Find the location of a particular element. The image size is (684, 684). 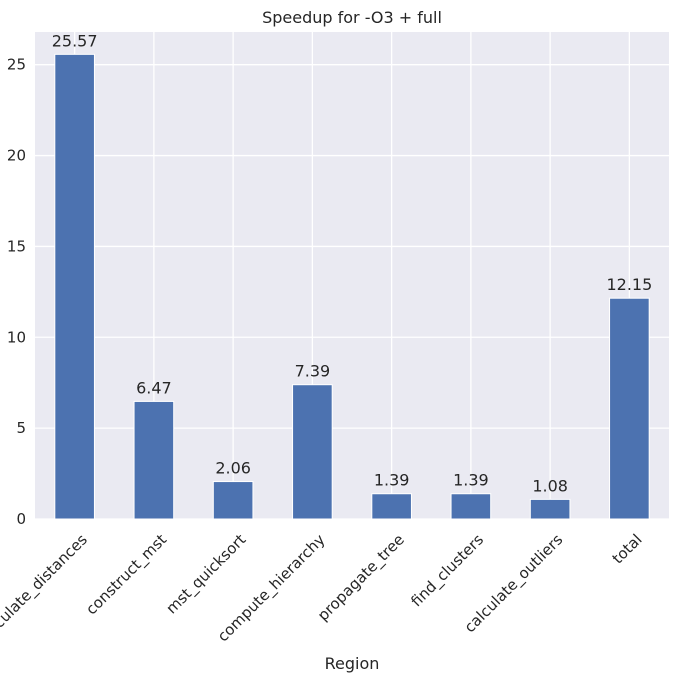

x-axis-title: Region is located at coordinates (352, 663).